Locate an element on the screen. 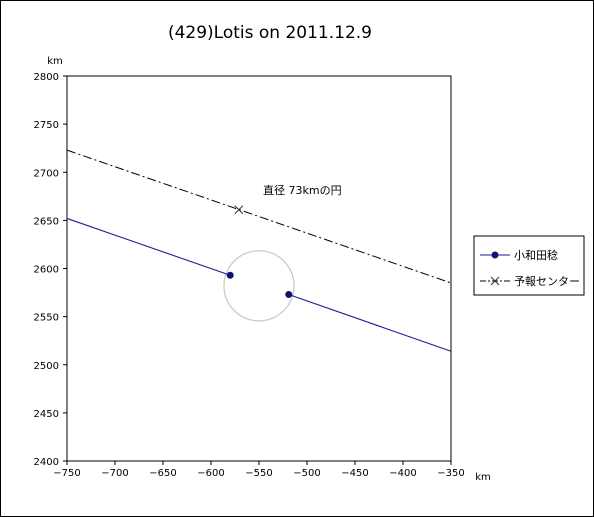  y-tick-label: 2600 is located at coordinates (46, 270).